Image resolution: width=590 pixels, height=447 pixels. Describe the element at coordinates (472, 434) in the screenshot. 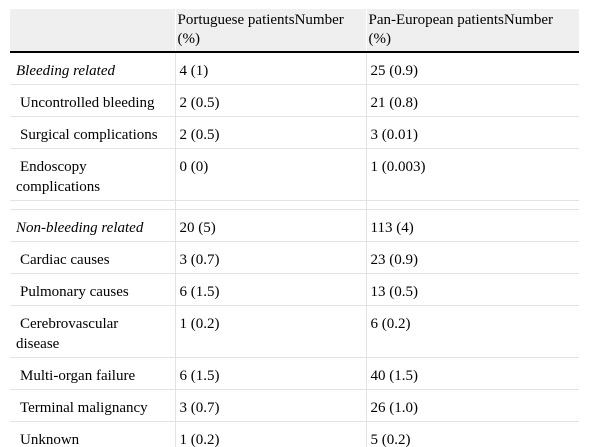

I see `cell-pan-european: 5 (0.2)` at that location.